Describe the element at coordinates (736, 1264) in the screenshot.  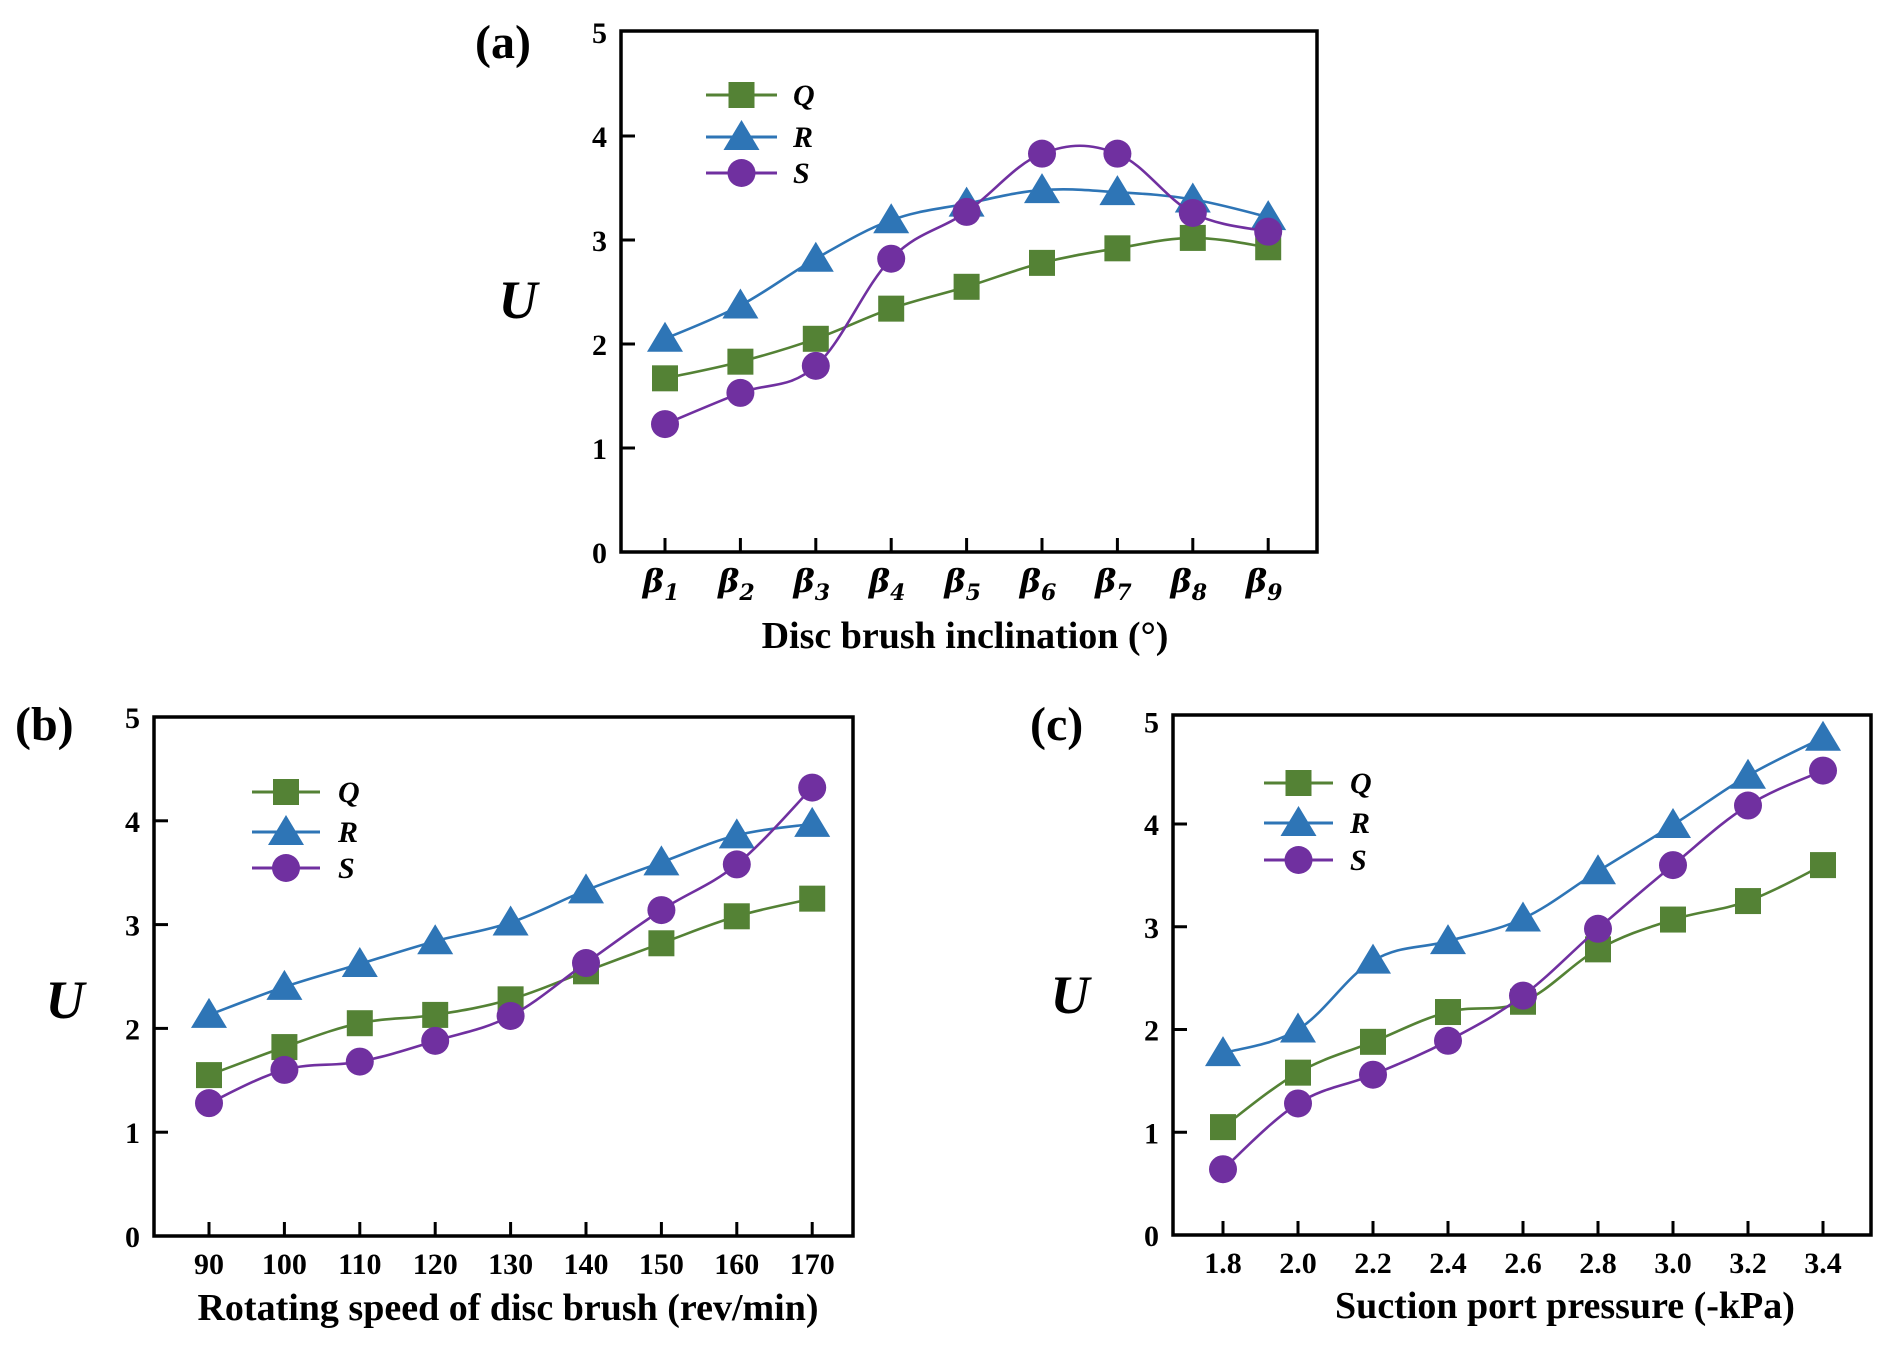
I see `x-tick-label: 160` at that location.